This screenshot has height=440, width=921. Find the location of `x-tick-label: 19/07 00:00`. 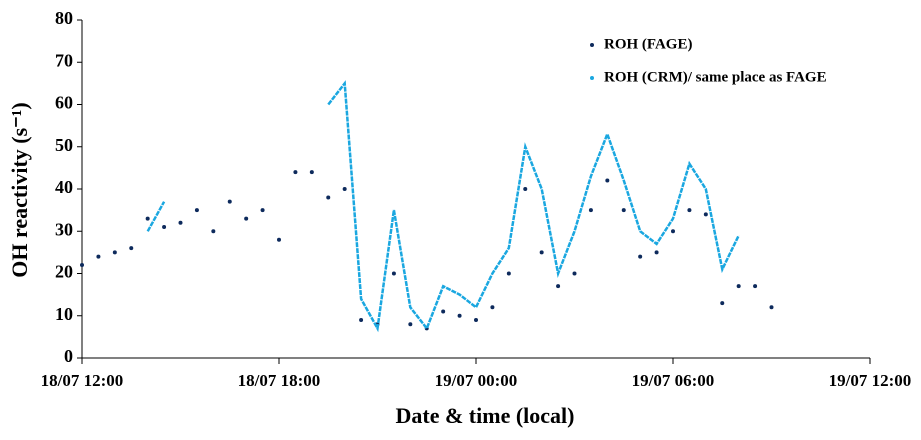

x-tick-label: 19/07 00:00 is located at coordinates (476, 380).